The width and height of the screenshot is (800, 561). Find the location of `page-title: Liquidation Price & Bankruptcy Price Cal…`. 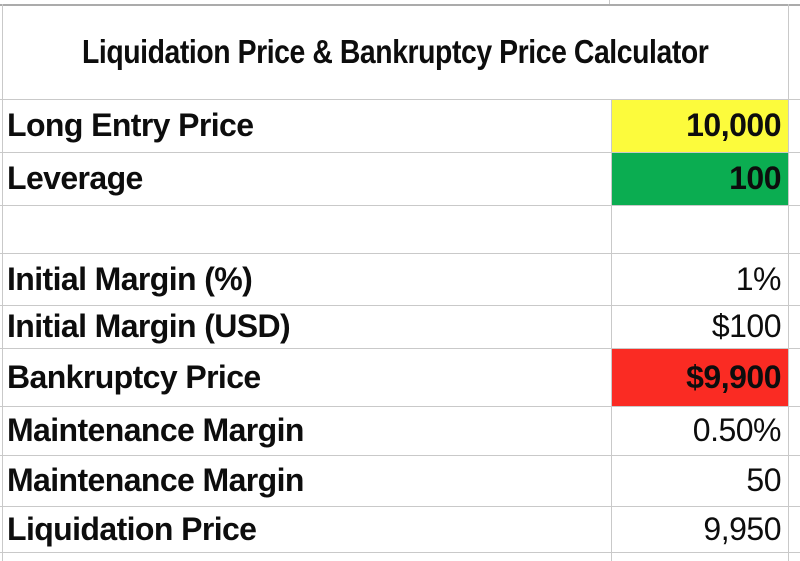

page-title: Liquidation Price & Bankruptcy Price Cal… is located at coordinates (395, 51).